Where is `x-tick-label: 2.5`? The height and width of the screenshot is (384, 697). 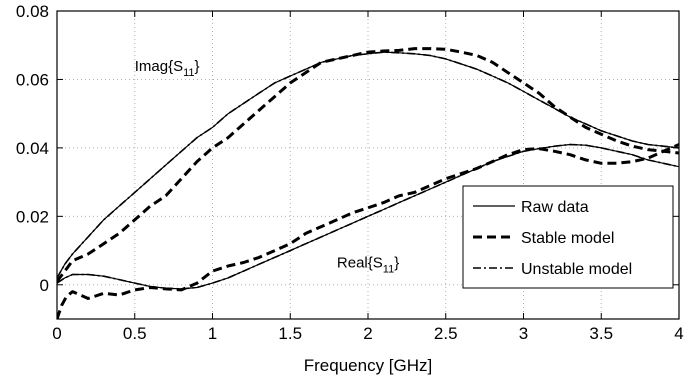
x-tick-label: 2.5 is located at coordinates (446, 333).